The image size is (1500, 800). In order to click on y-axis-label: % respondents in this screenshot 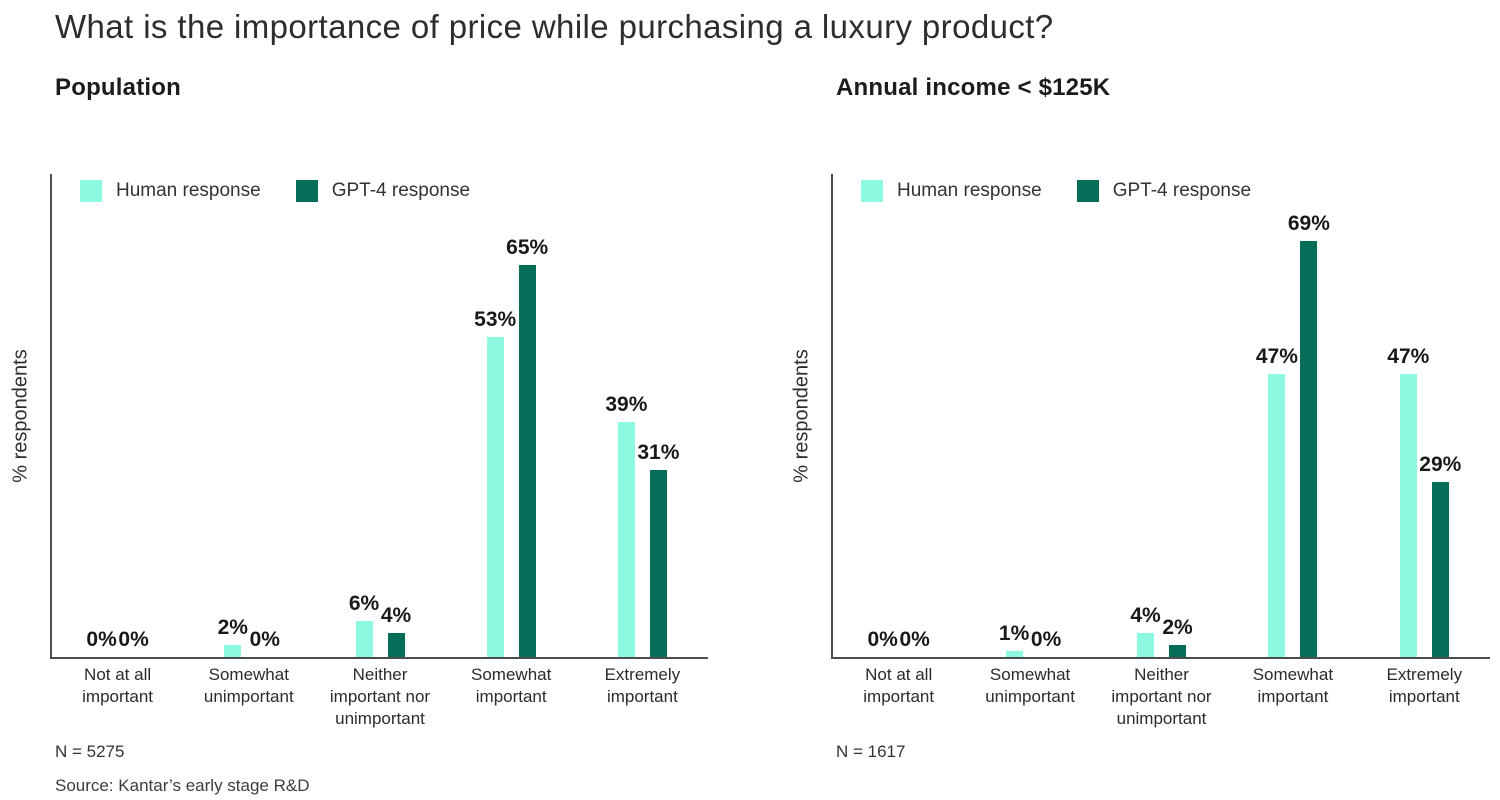, I will do `click(801, 415)`.